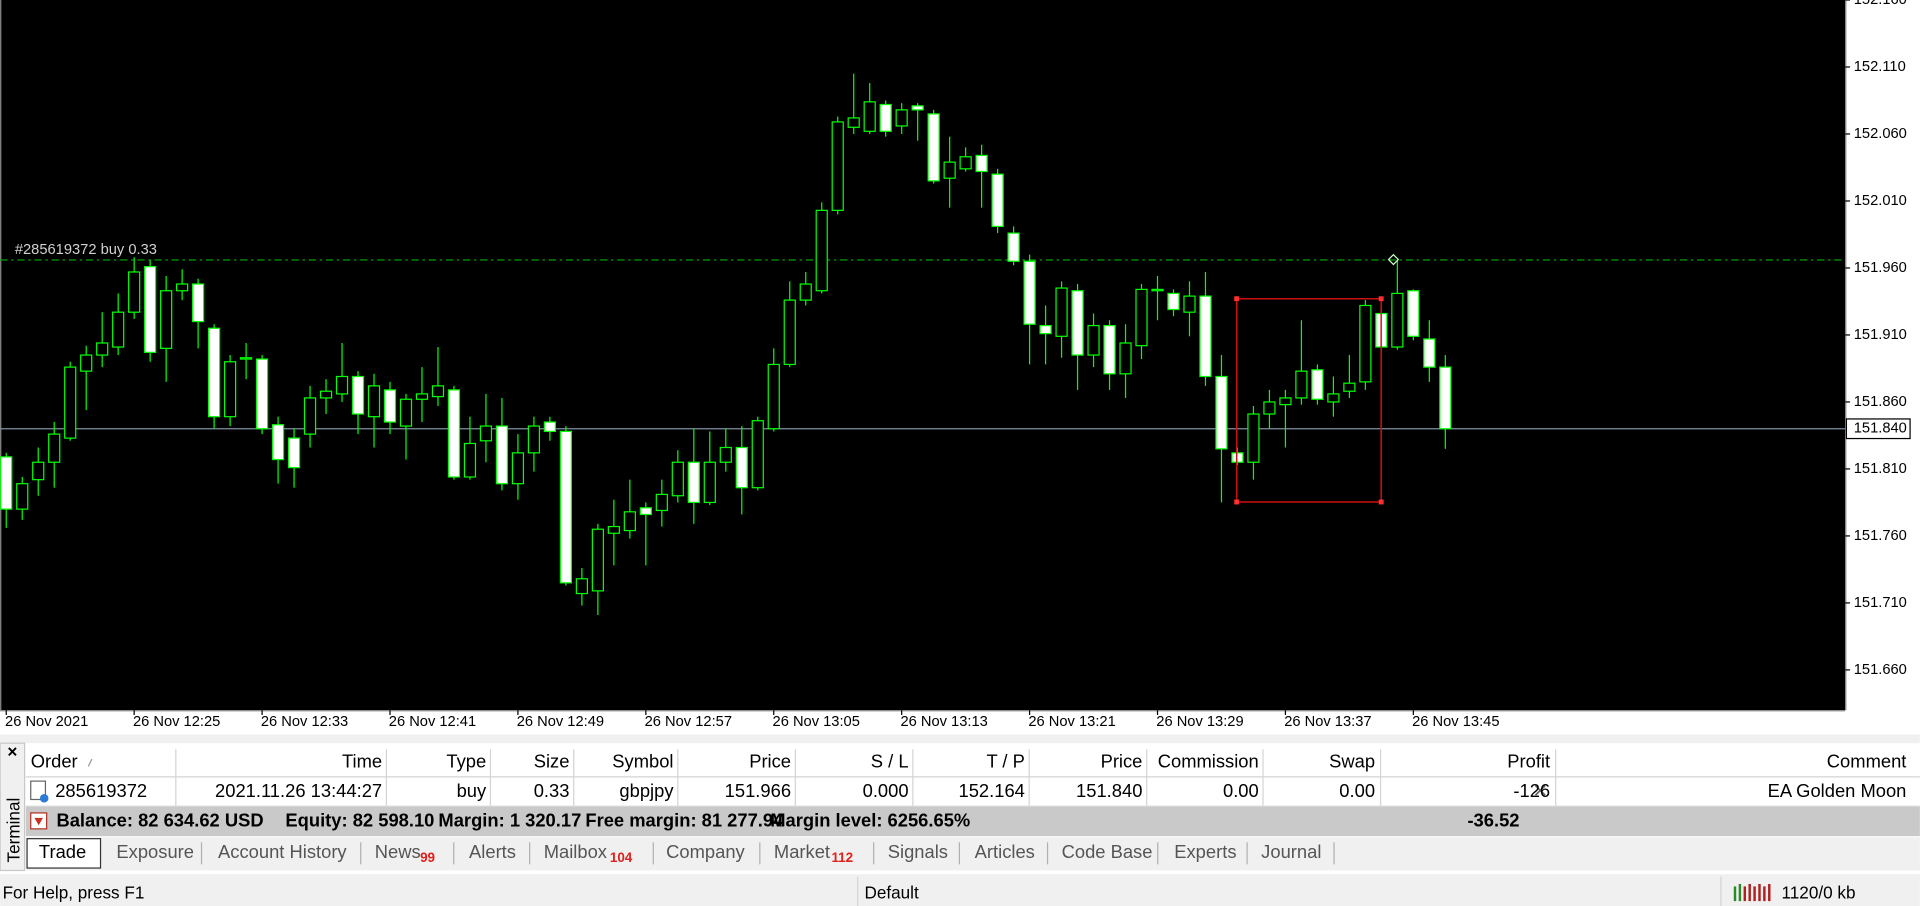 The image size is (1920, 906). I want to click on column-header: Comment, so click(1867, 761).